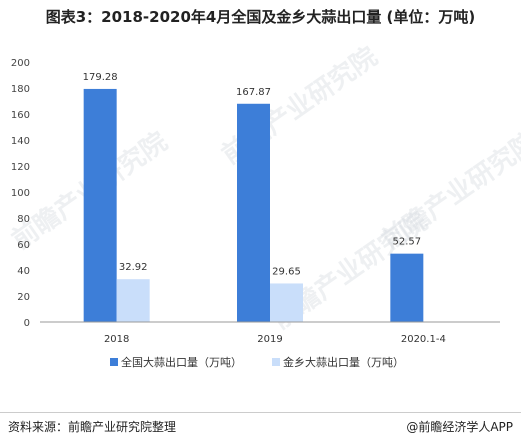 The width and height of the screenshot is (521, 447). Describe the element at coordinates (20, 89) in the screenshot. I see `y-tick-label: 180` at that location.